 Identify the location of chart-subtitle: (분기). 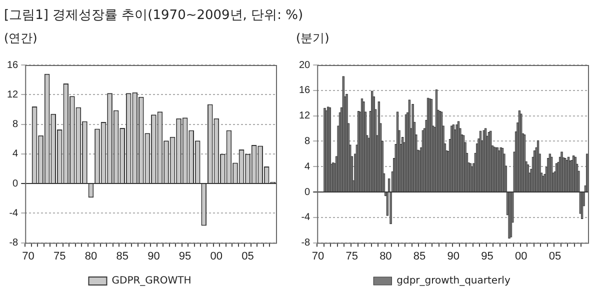
(313, 38).